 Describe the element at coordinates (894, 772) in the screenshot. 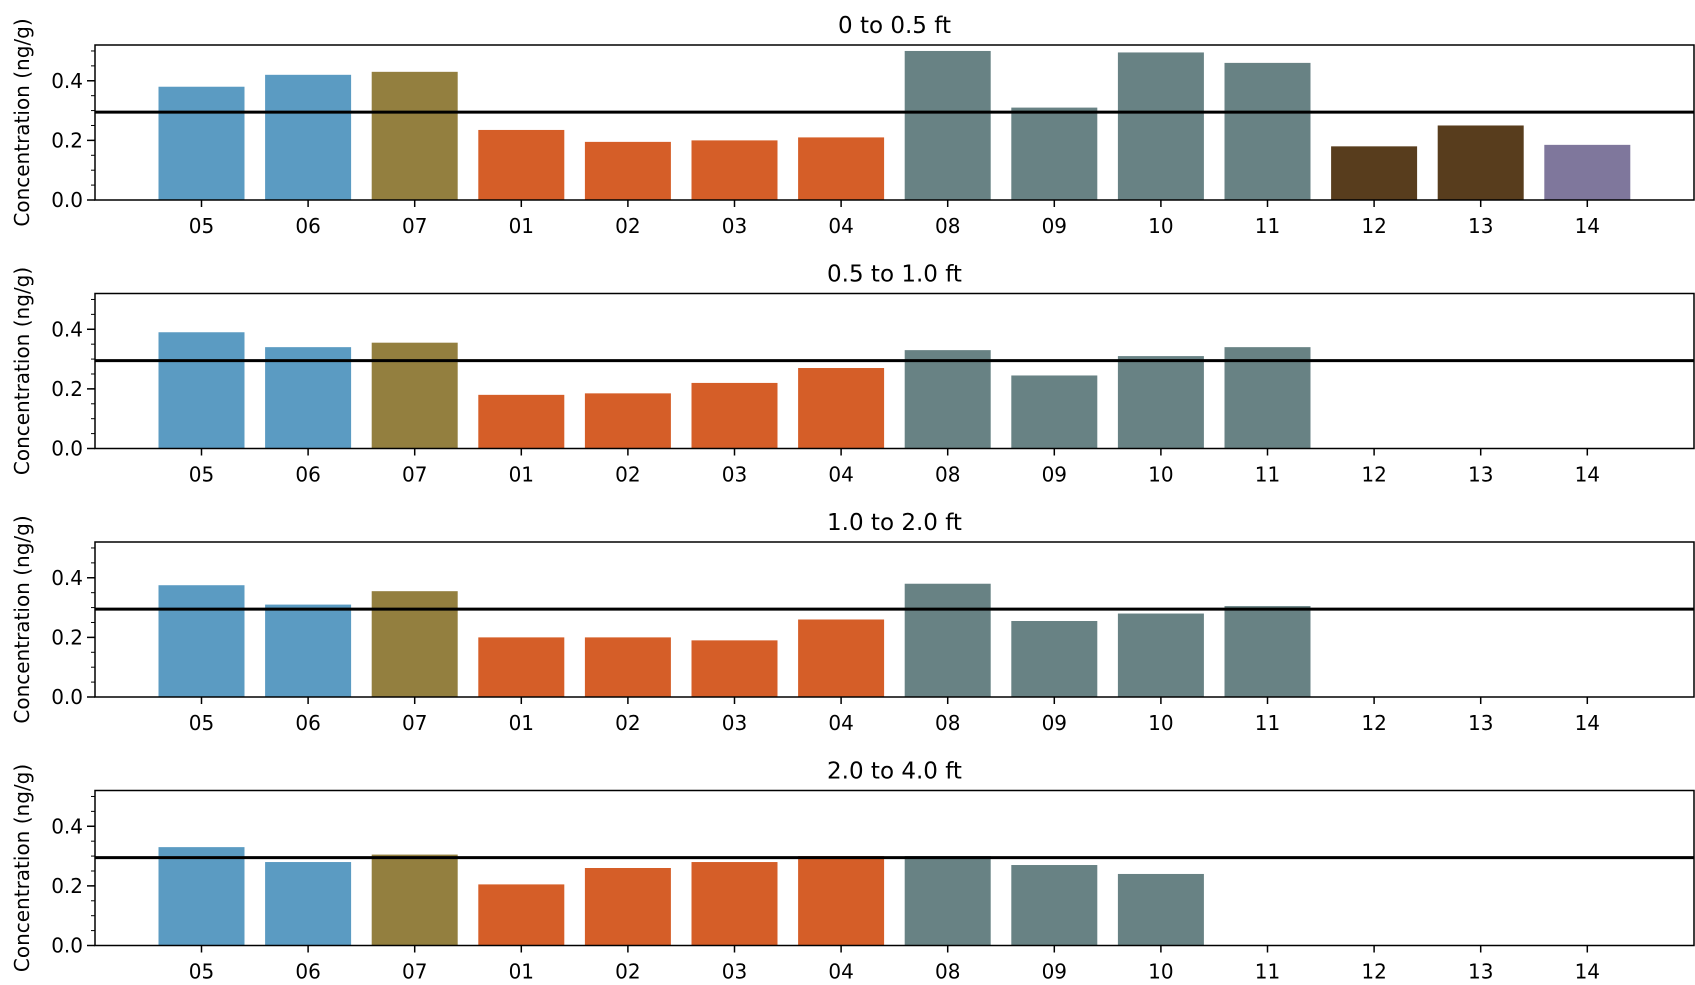

I see `subplot-title: 2.0 to 4.0 ft` at that location.